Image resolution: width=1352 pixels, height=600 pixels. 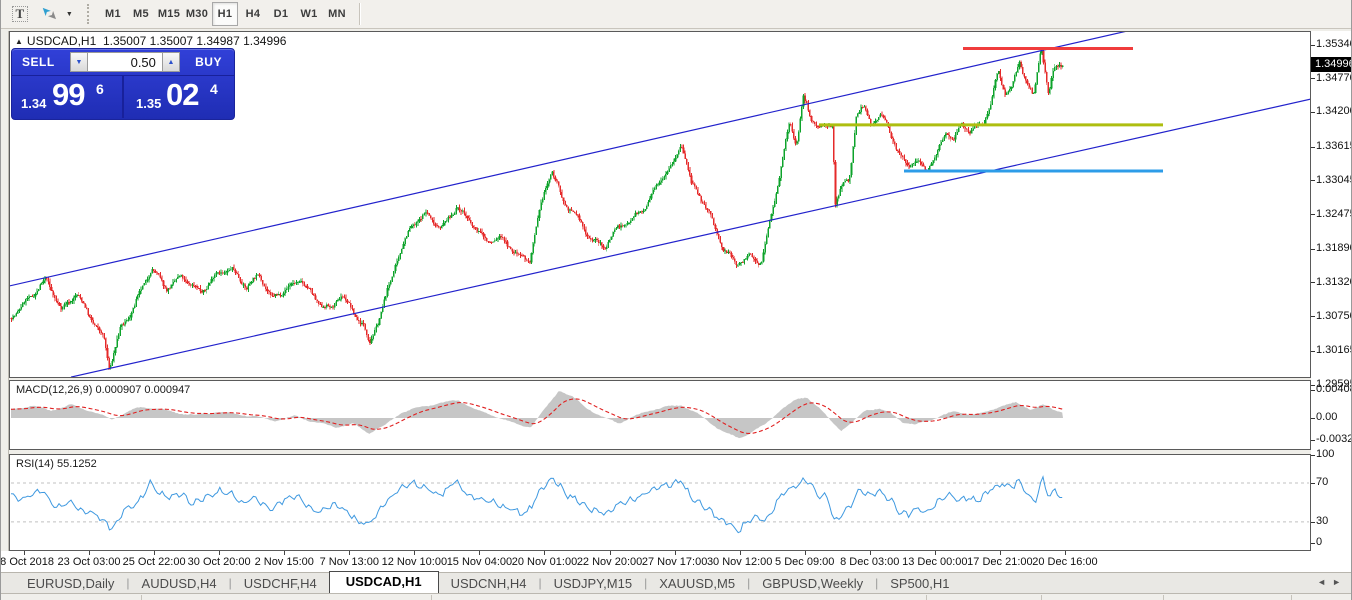 I want to click on ohlc-values: 1.35007 1.35007 1.34987 1.34996, so click(x=194, y=41).